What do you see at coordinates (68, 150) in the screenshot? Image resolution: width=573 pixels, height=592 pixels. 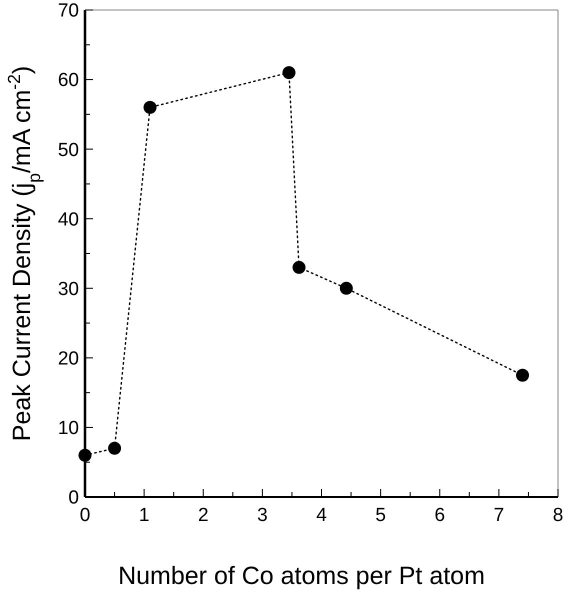 I see `y-tick-label: 50` at bounding box center [68, 150].